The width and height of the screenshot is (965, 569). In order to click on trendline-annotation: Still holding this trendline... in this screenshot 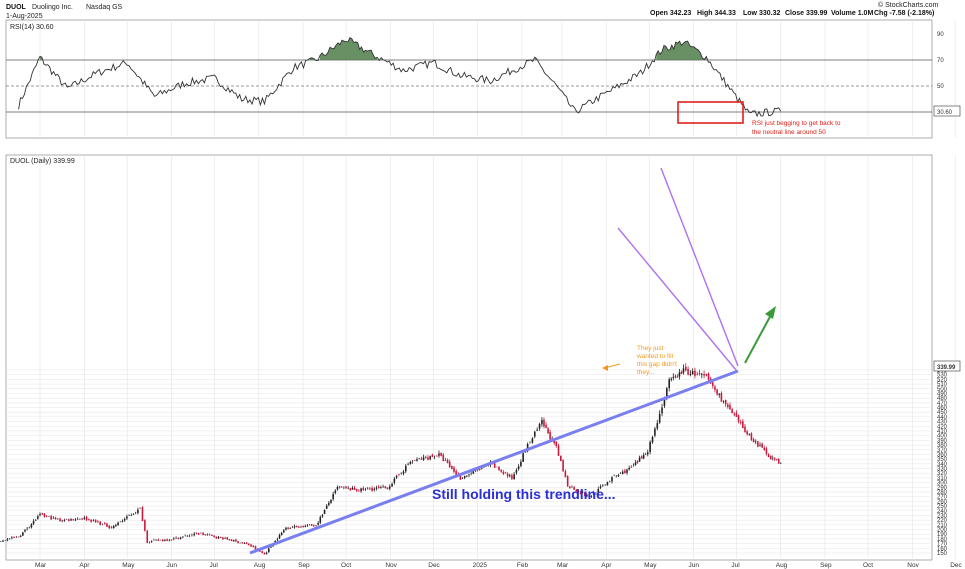, I will do `click(524, 494)`.